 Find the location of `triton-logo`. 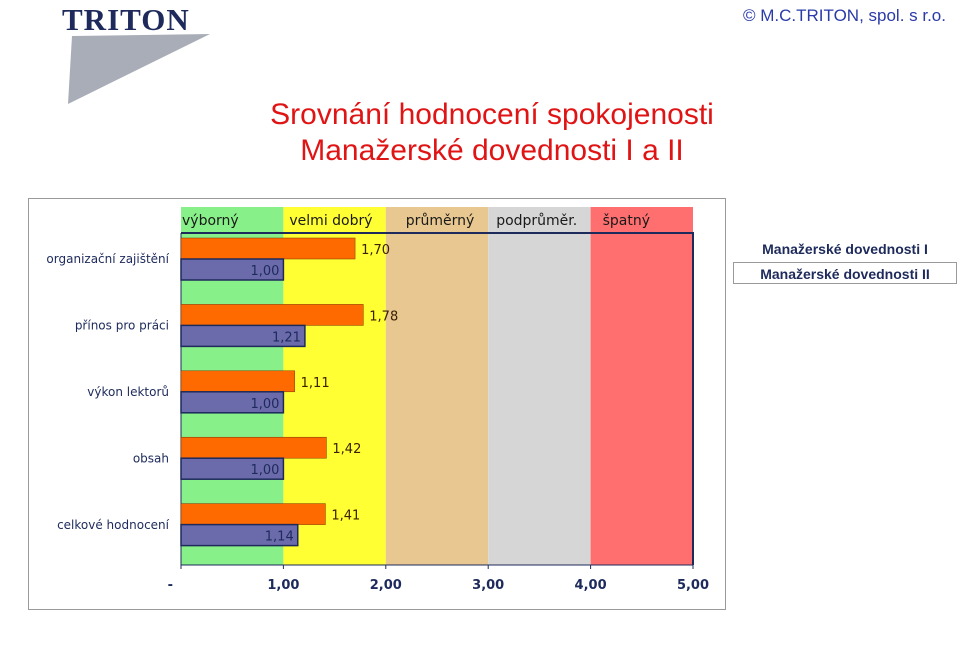

triton-logo is located at coordinates (139, 69).